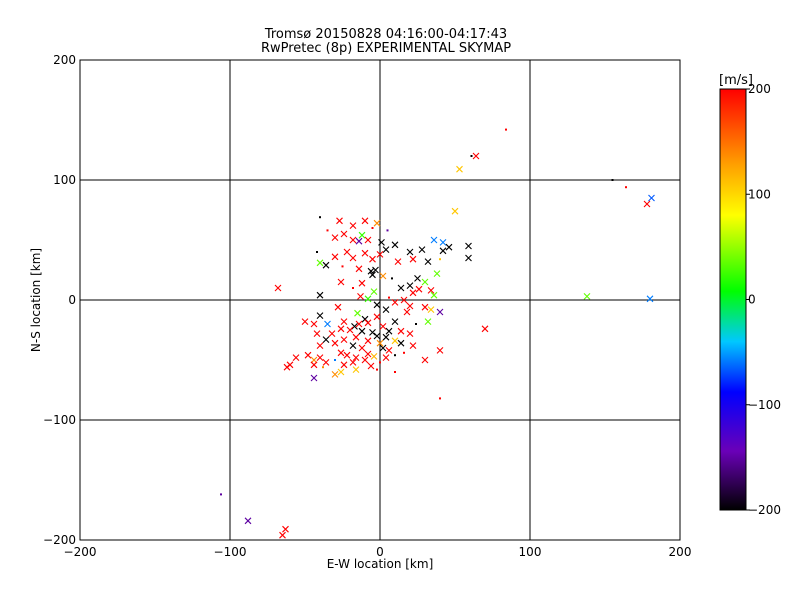 This screenshot has height=600, width=800. What do you see at coordinates (380, 552) in the screenshot?
I see `x-tick-label: 0` at bounding box center [380, 552].